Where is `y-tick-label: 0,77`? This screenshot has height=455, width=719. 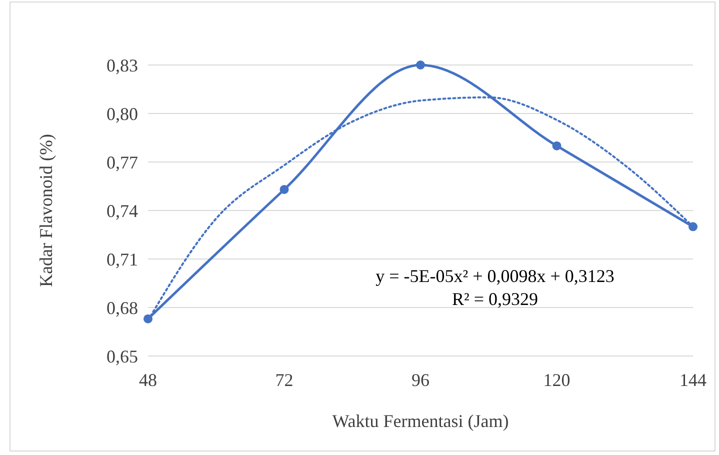 y-tick-label: 0,77 is located at coordinates (122, 162).